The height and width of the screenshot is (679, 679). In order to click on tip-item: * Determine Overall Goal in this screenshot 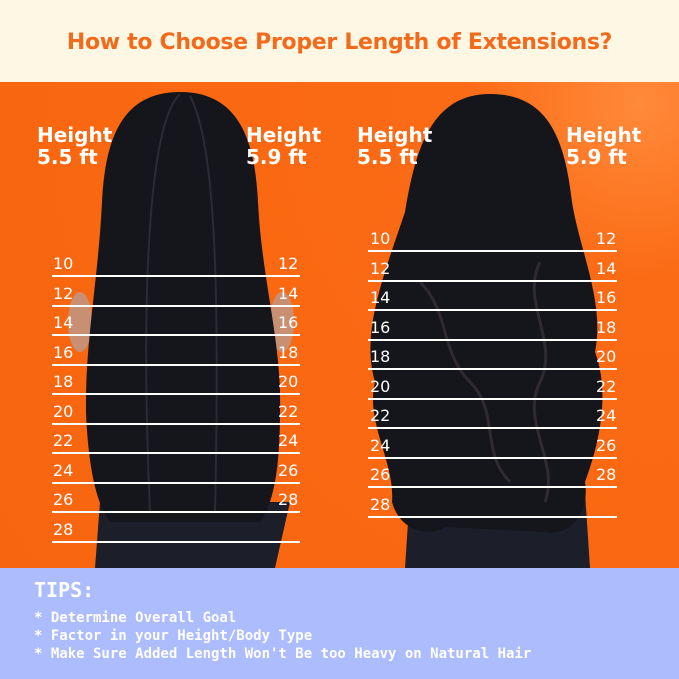, I will do `click(135, 618)`.